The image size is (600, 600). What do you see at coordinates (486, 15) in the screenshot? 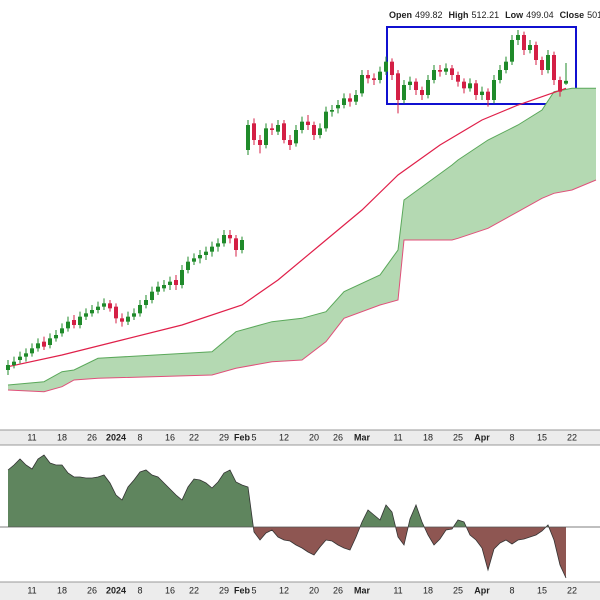
I see `ohlc-value: 512.21` at bounding box center [486, 15].